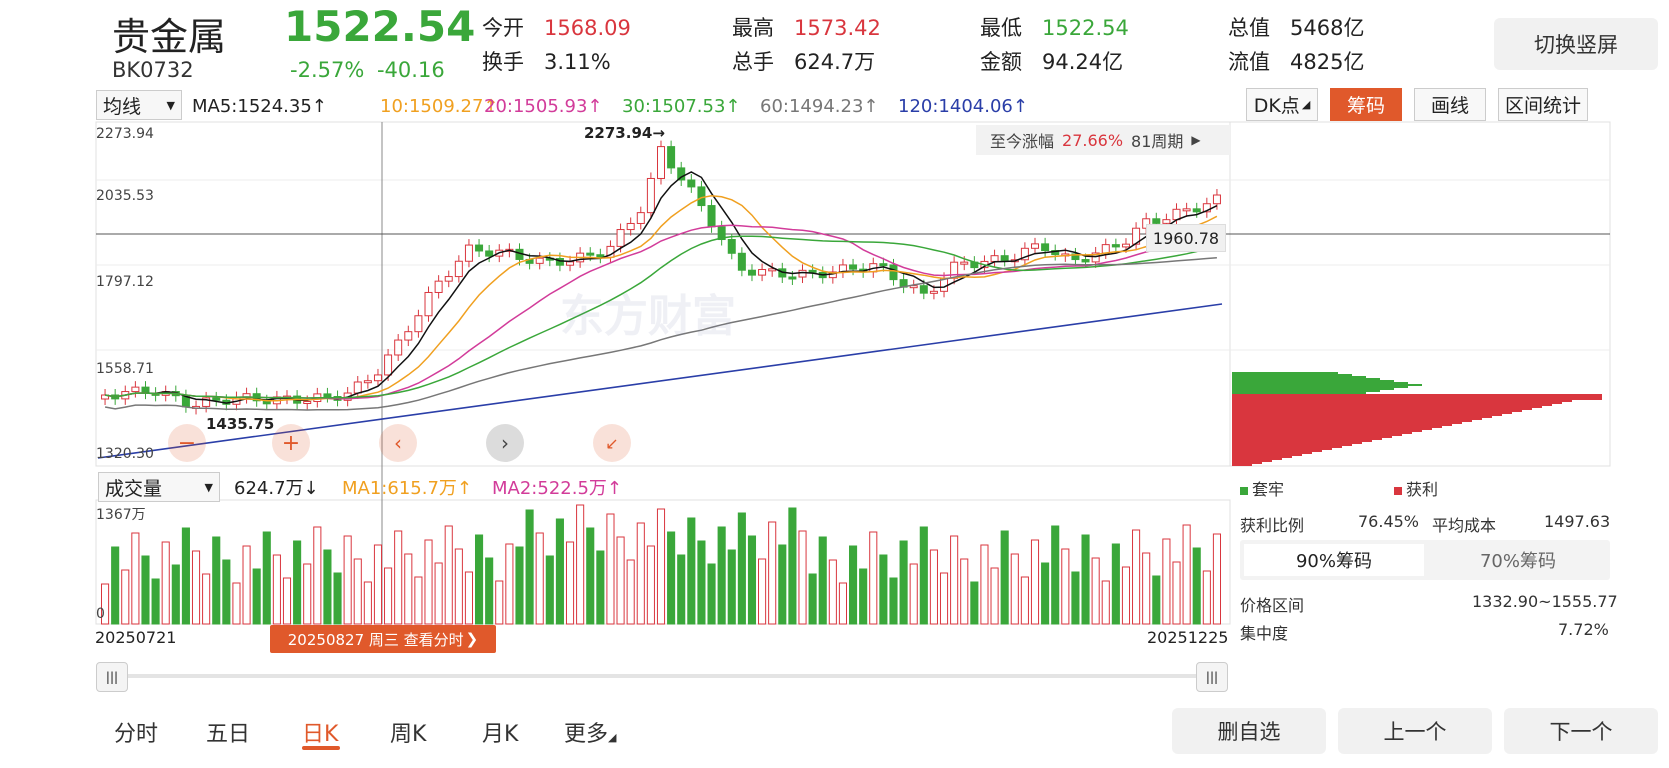 This screenshot has height=768, width=1669. Describe the element at coordinates (1249, 731) in the screenshot. I see `delete-watchlist-button: 删自选` at that location.